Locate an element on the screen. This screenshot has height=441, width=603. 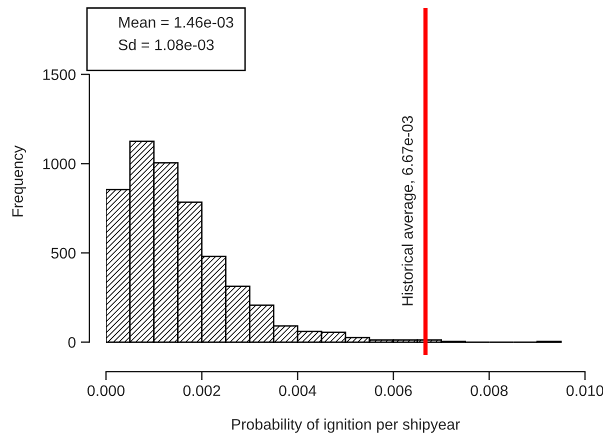
x-tick-label: 0.004 is located at coordinates (297, 390).